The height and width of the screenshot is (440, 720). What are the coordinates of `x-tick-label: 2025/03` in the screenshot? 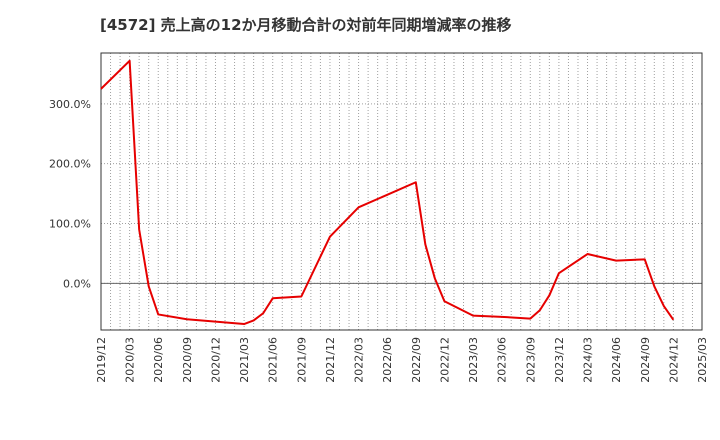 It's located at (702, 360).